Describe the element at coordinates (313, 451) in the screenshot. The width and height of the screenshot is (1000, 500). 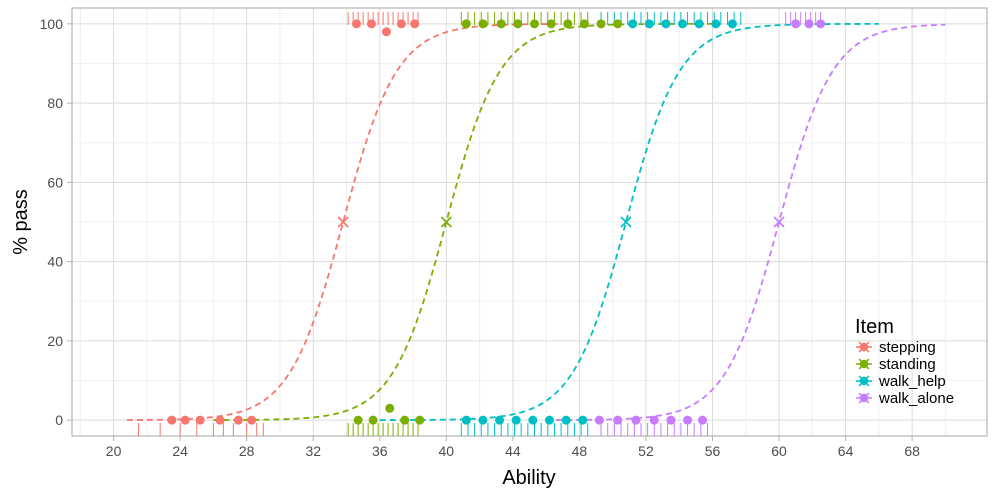
I see `x-tick-label: 32` at that location.